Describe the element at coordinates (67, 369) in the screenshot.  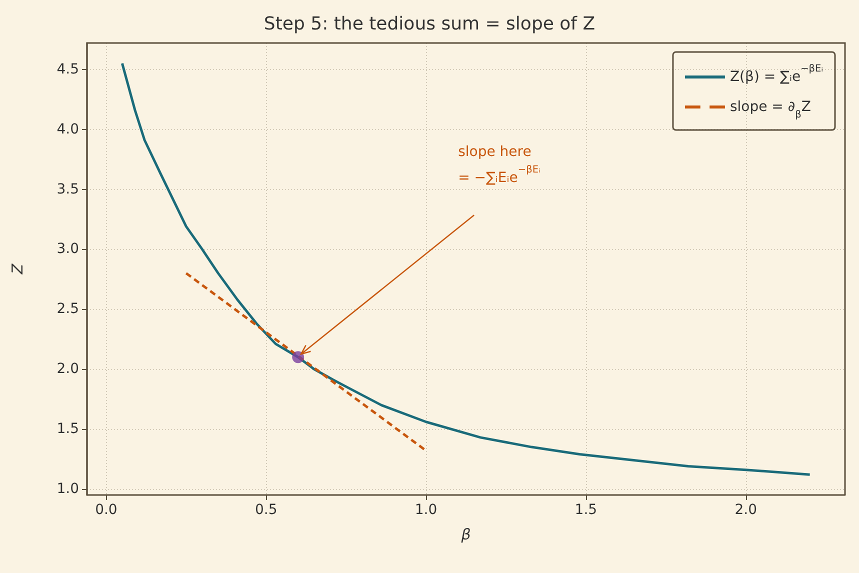
I see `y-tick-label: 2.0` at that location.